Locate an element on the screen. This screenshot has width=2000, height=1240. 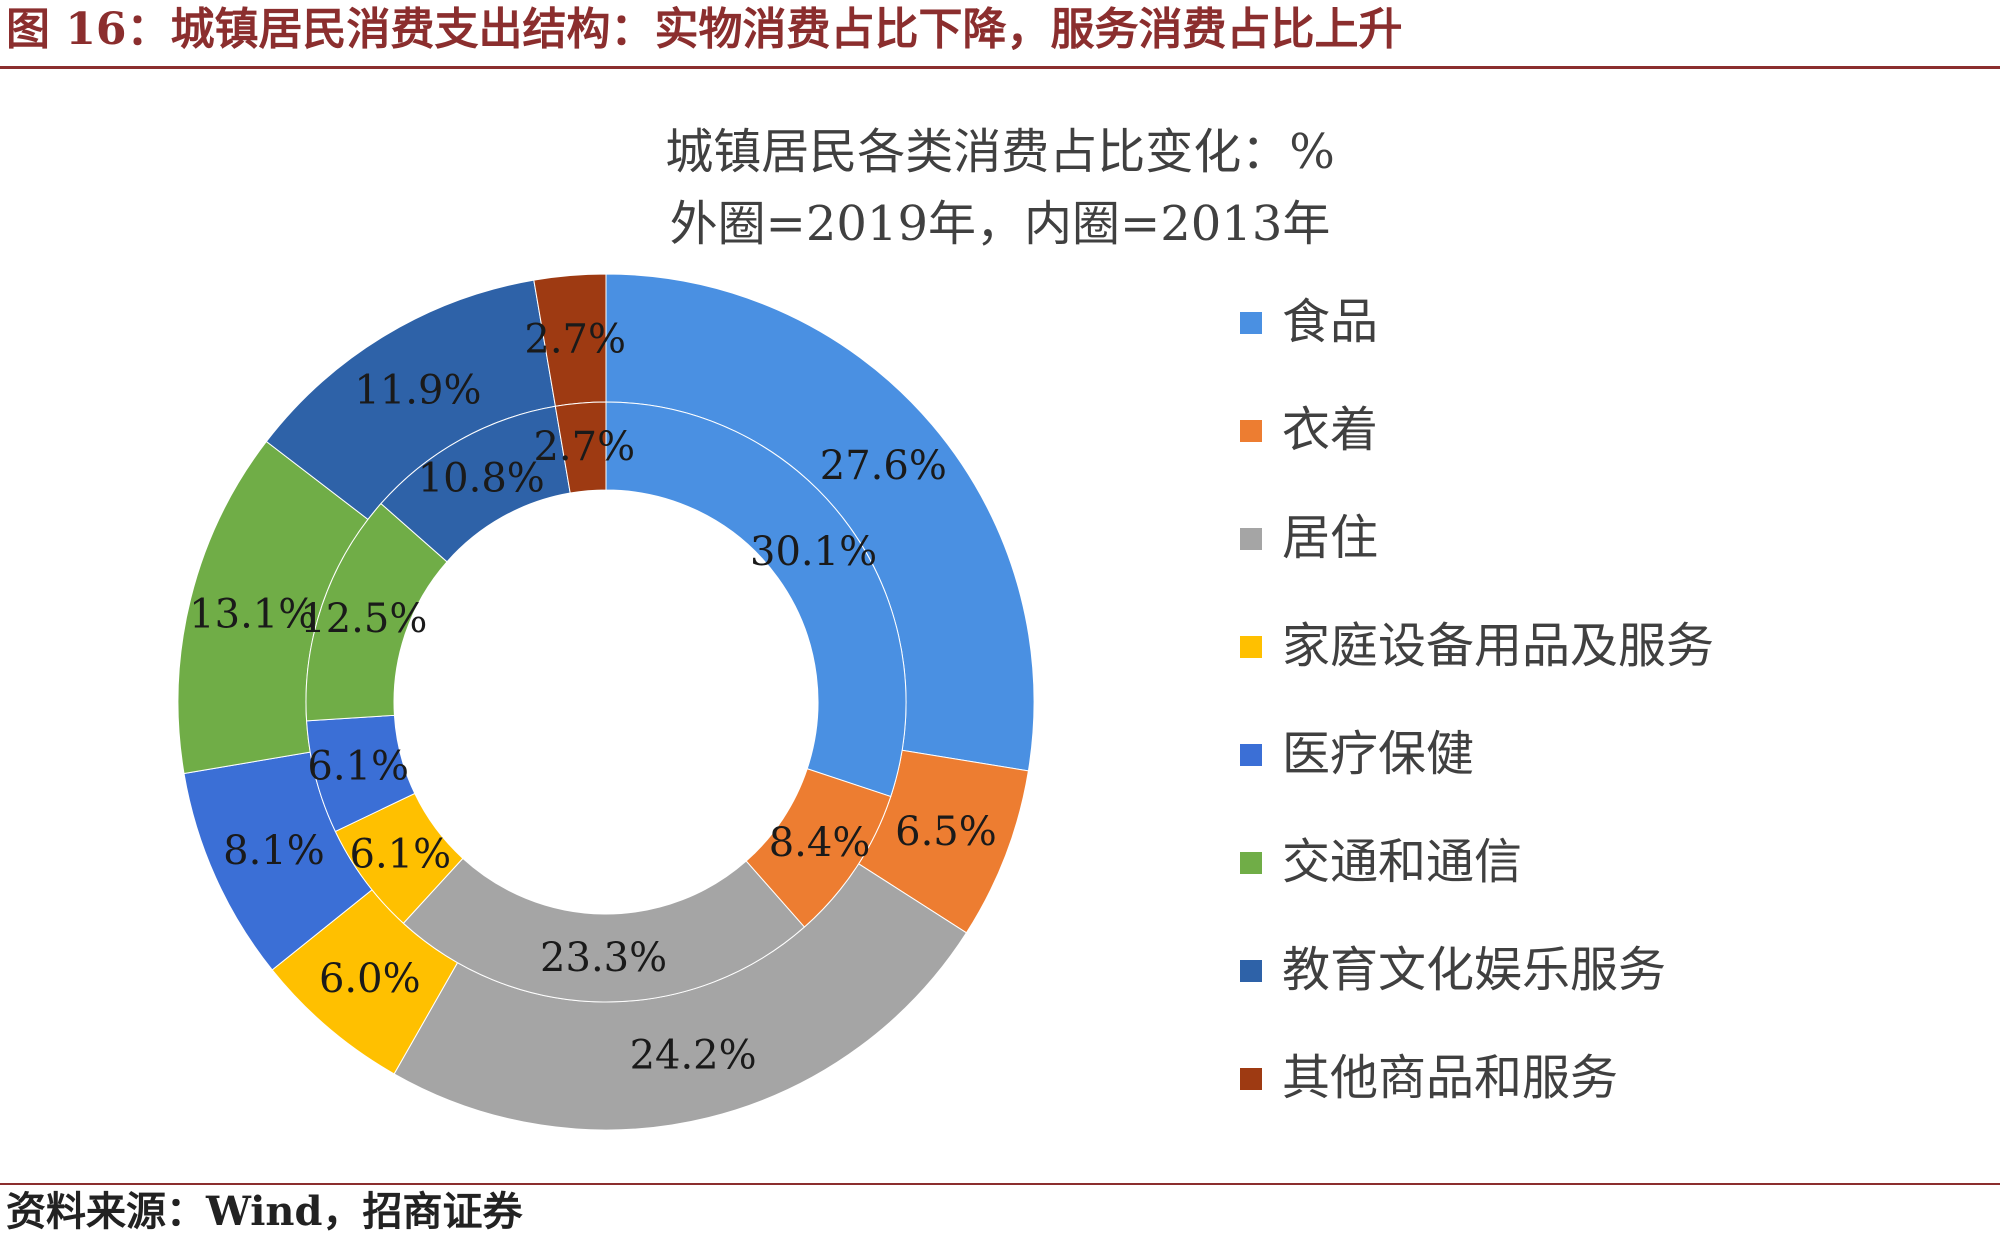
legend-label: 居住 is located at coordinates (1330, 538).